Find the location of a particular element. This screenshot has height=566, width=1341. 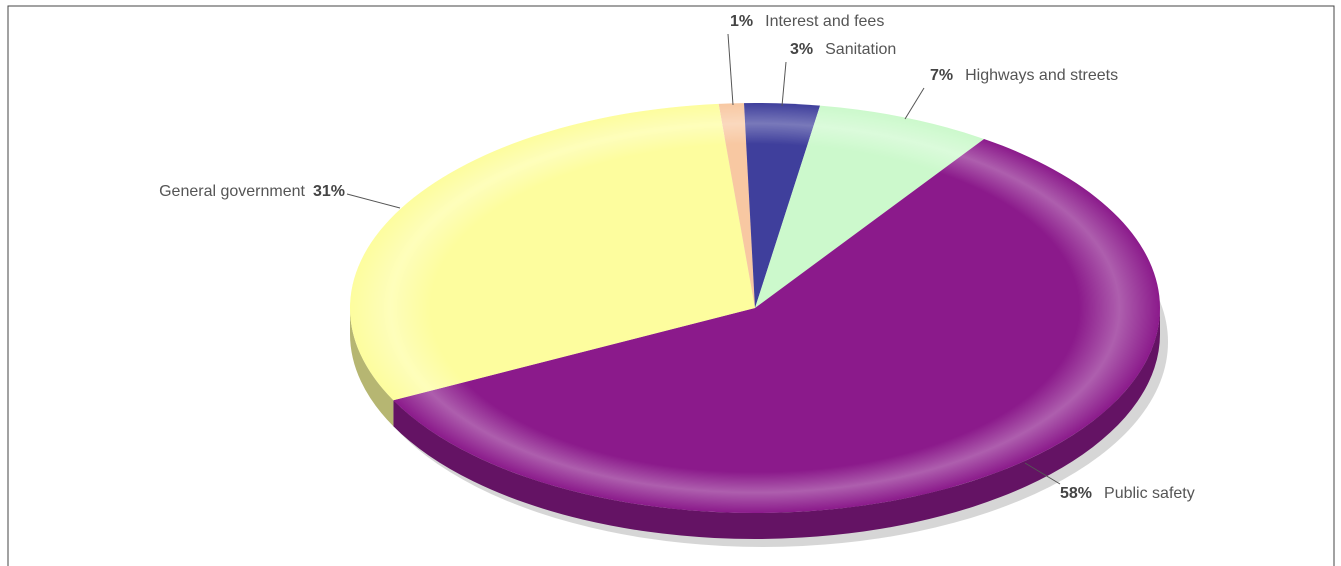

value-label: 1% is located at coordinates (741, 21).